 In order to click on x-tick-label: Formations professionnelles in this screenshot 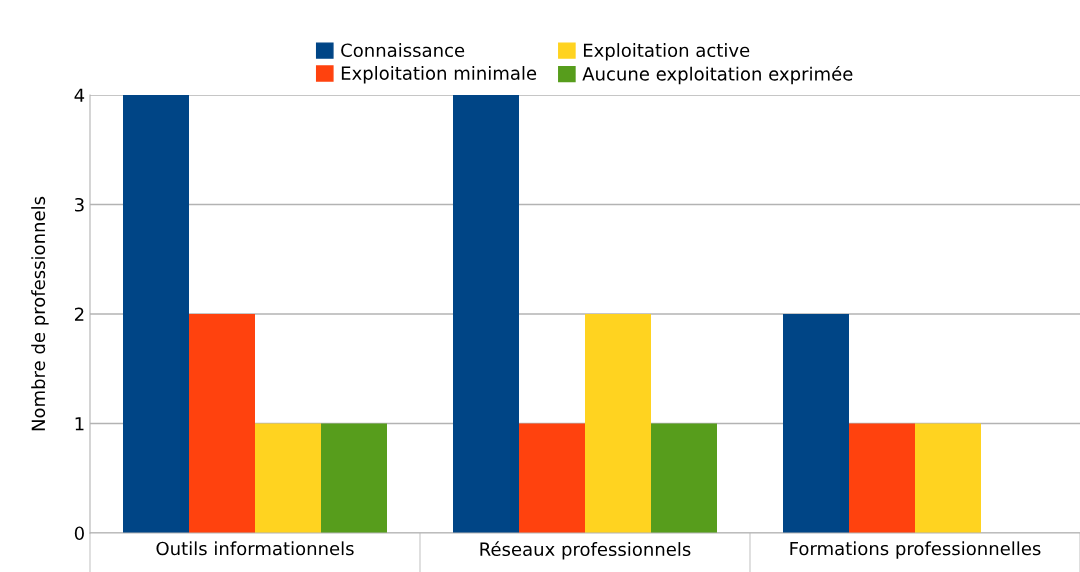, I will do `click(915, 550)`.